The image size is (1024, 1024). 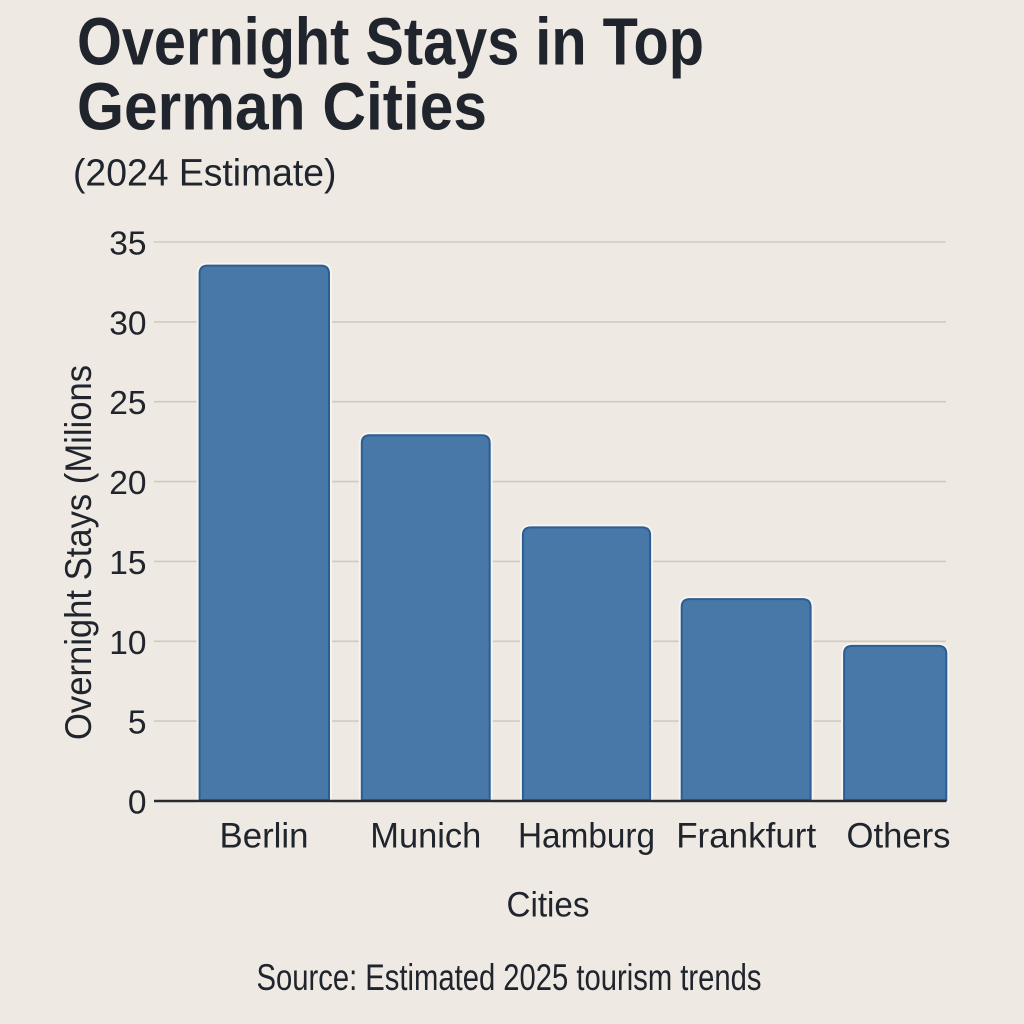 What do you see at coordinates (548, 904) in the screenshot?
I see `svg-text: Cities` at bounding box center [548, 904].